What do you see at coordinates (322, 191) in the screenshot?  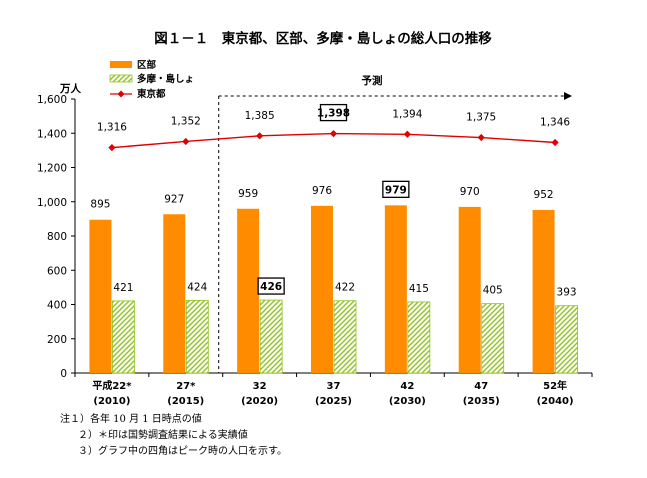 I see `data-label-ku: 976` at bounding box center [322, 191].